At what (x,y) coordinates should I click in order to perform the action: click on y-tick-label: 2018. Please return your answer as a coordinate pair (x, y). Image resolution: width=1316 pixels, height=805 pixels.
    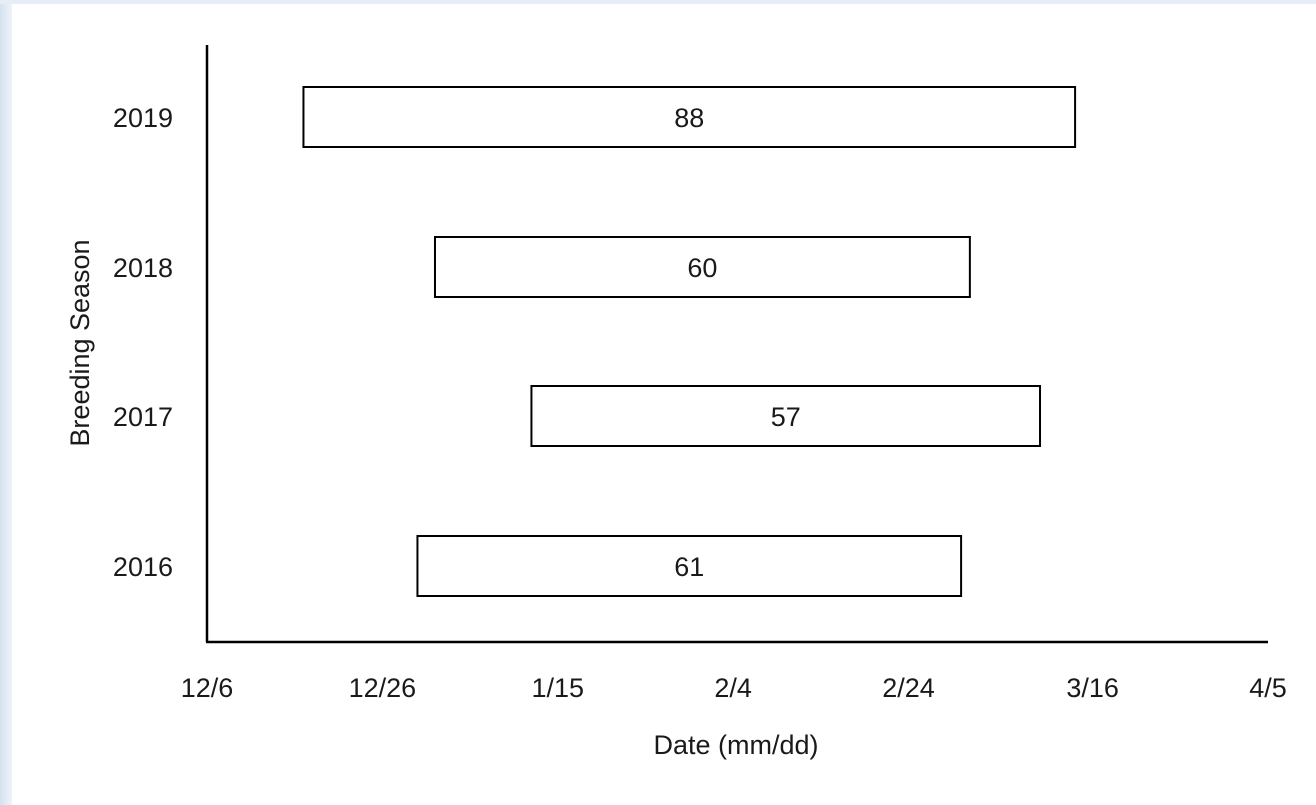
    Looking at the image, I should click on (143, 268).